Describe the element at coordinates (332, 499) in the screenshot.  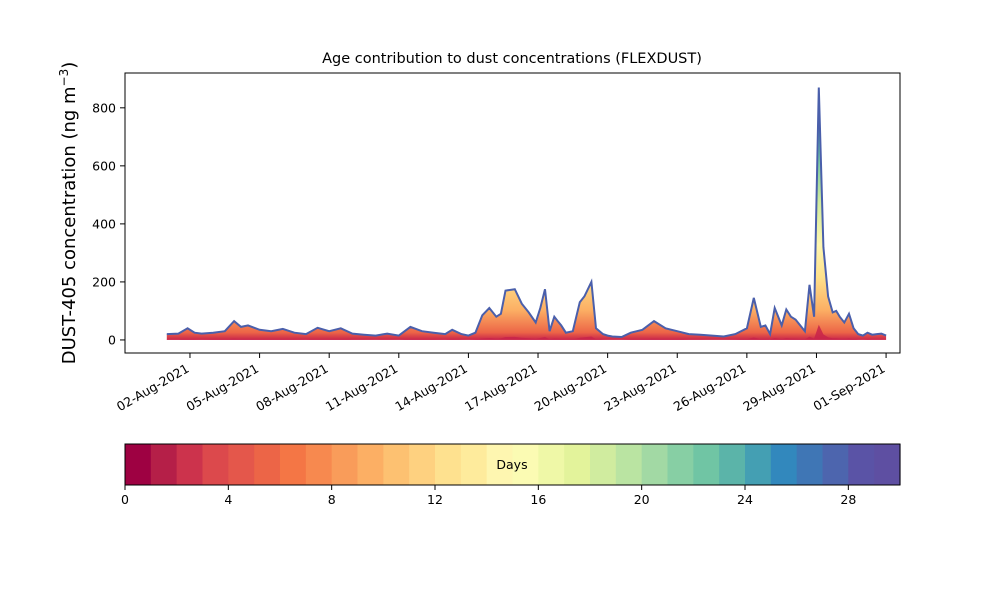
I see `colorbar-tick-label: 8` at that location.